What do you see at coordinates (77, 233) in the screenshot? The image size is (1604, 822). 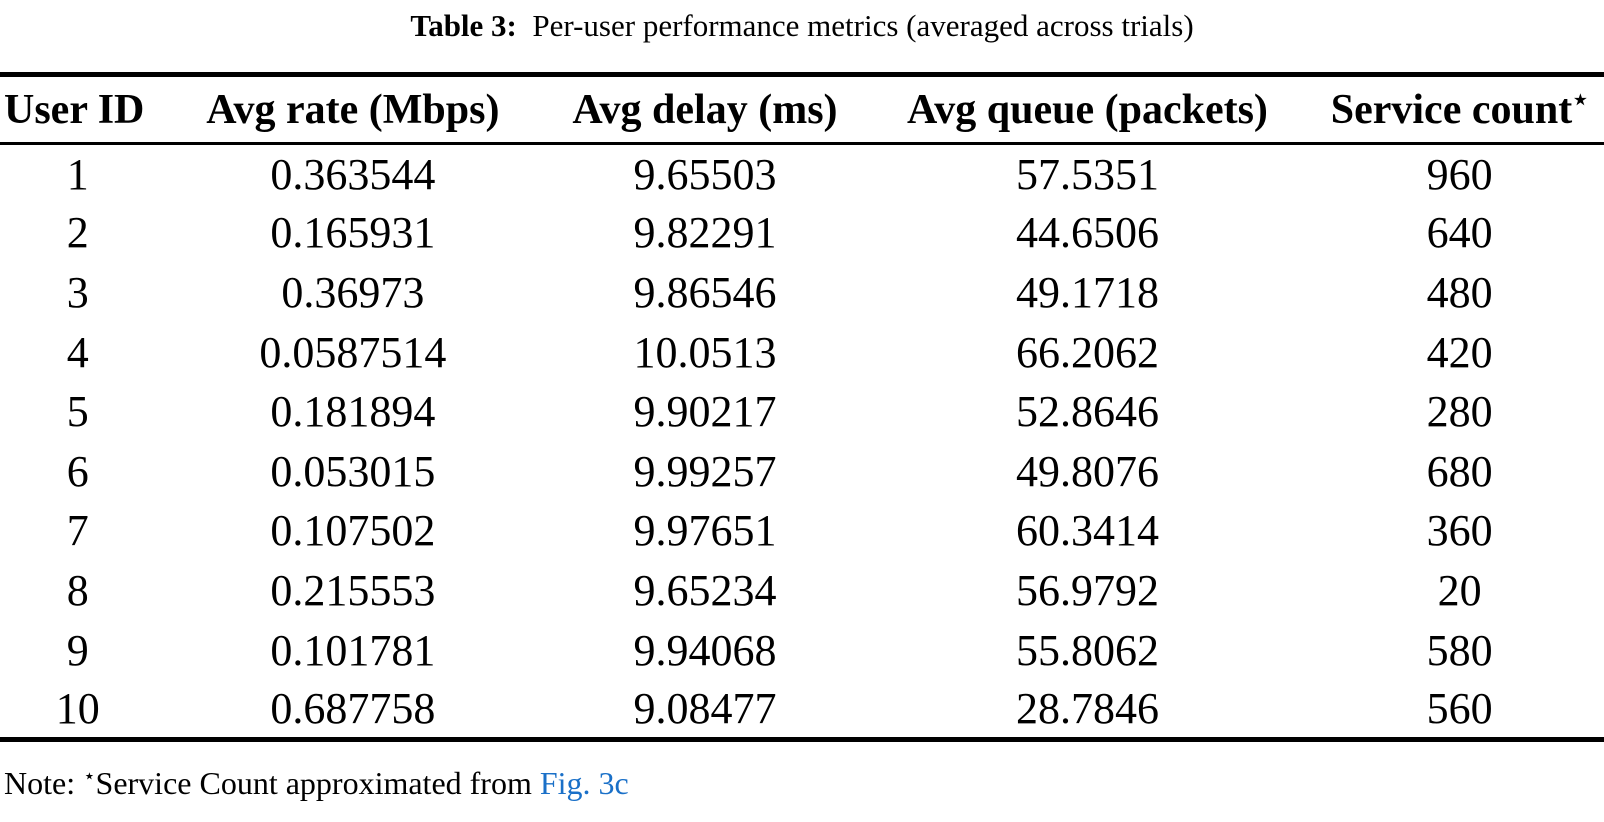 I see `cell-user-id: 2` at bounding box center [77, 233].